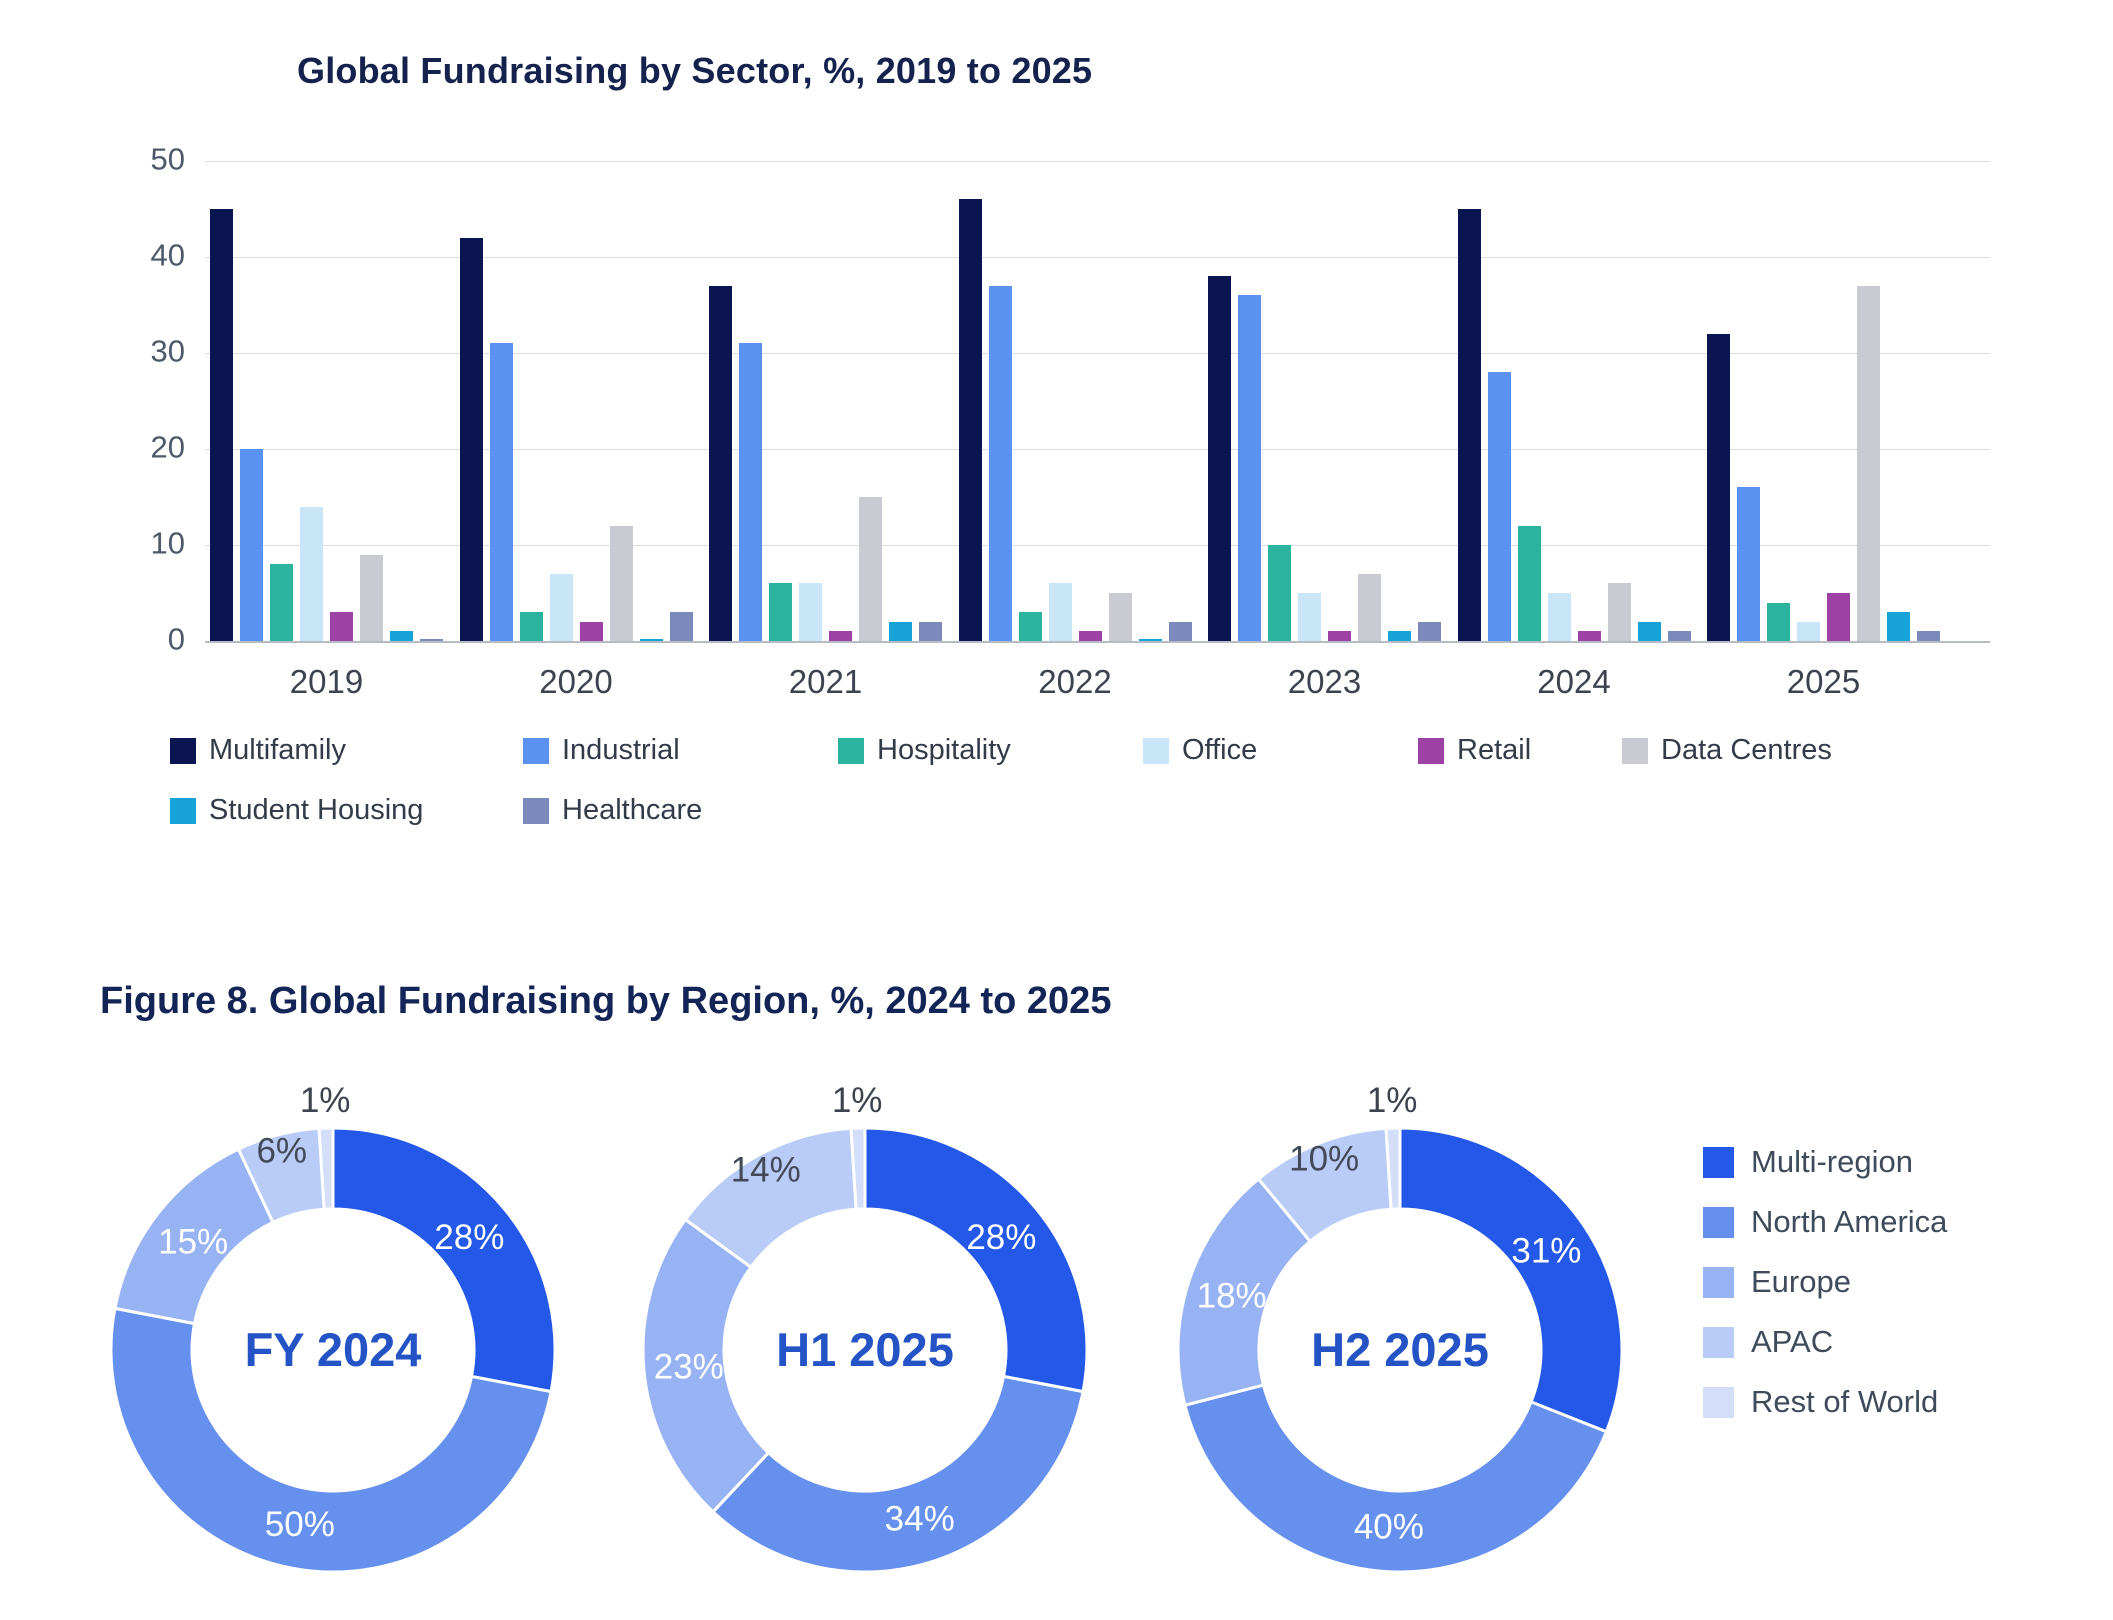 This screenshot has width=2113, height=1620. I want to click on slice-value-label-multi-region: 31%, so click(1546, 1251).